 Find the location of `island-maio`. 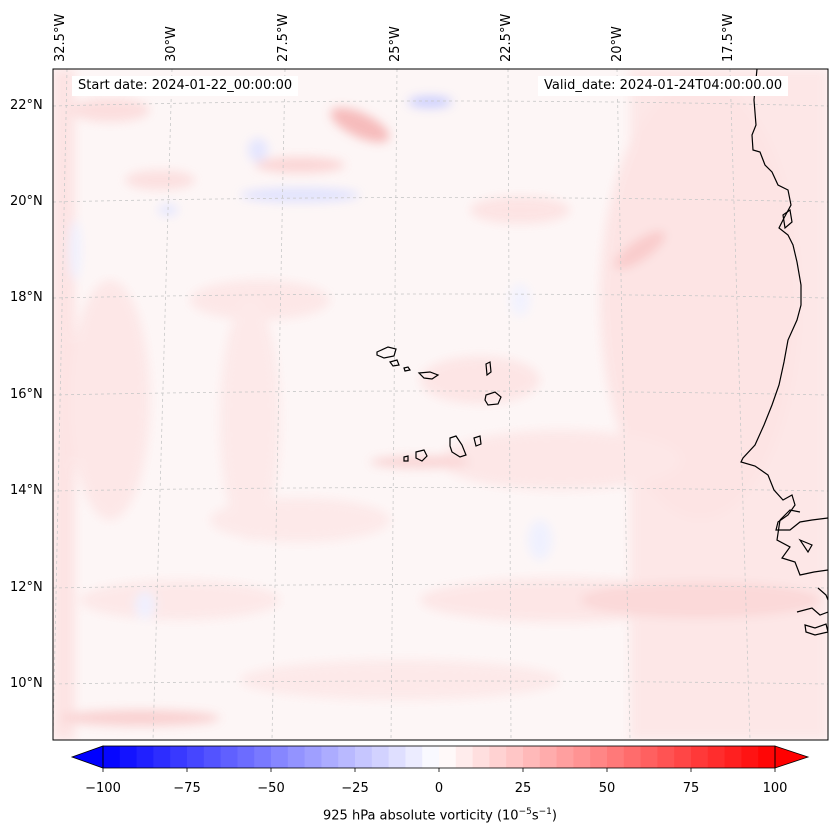

island-maio is located at coordinates (477, 441).